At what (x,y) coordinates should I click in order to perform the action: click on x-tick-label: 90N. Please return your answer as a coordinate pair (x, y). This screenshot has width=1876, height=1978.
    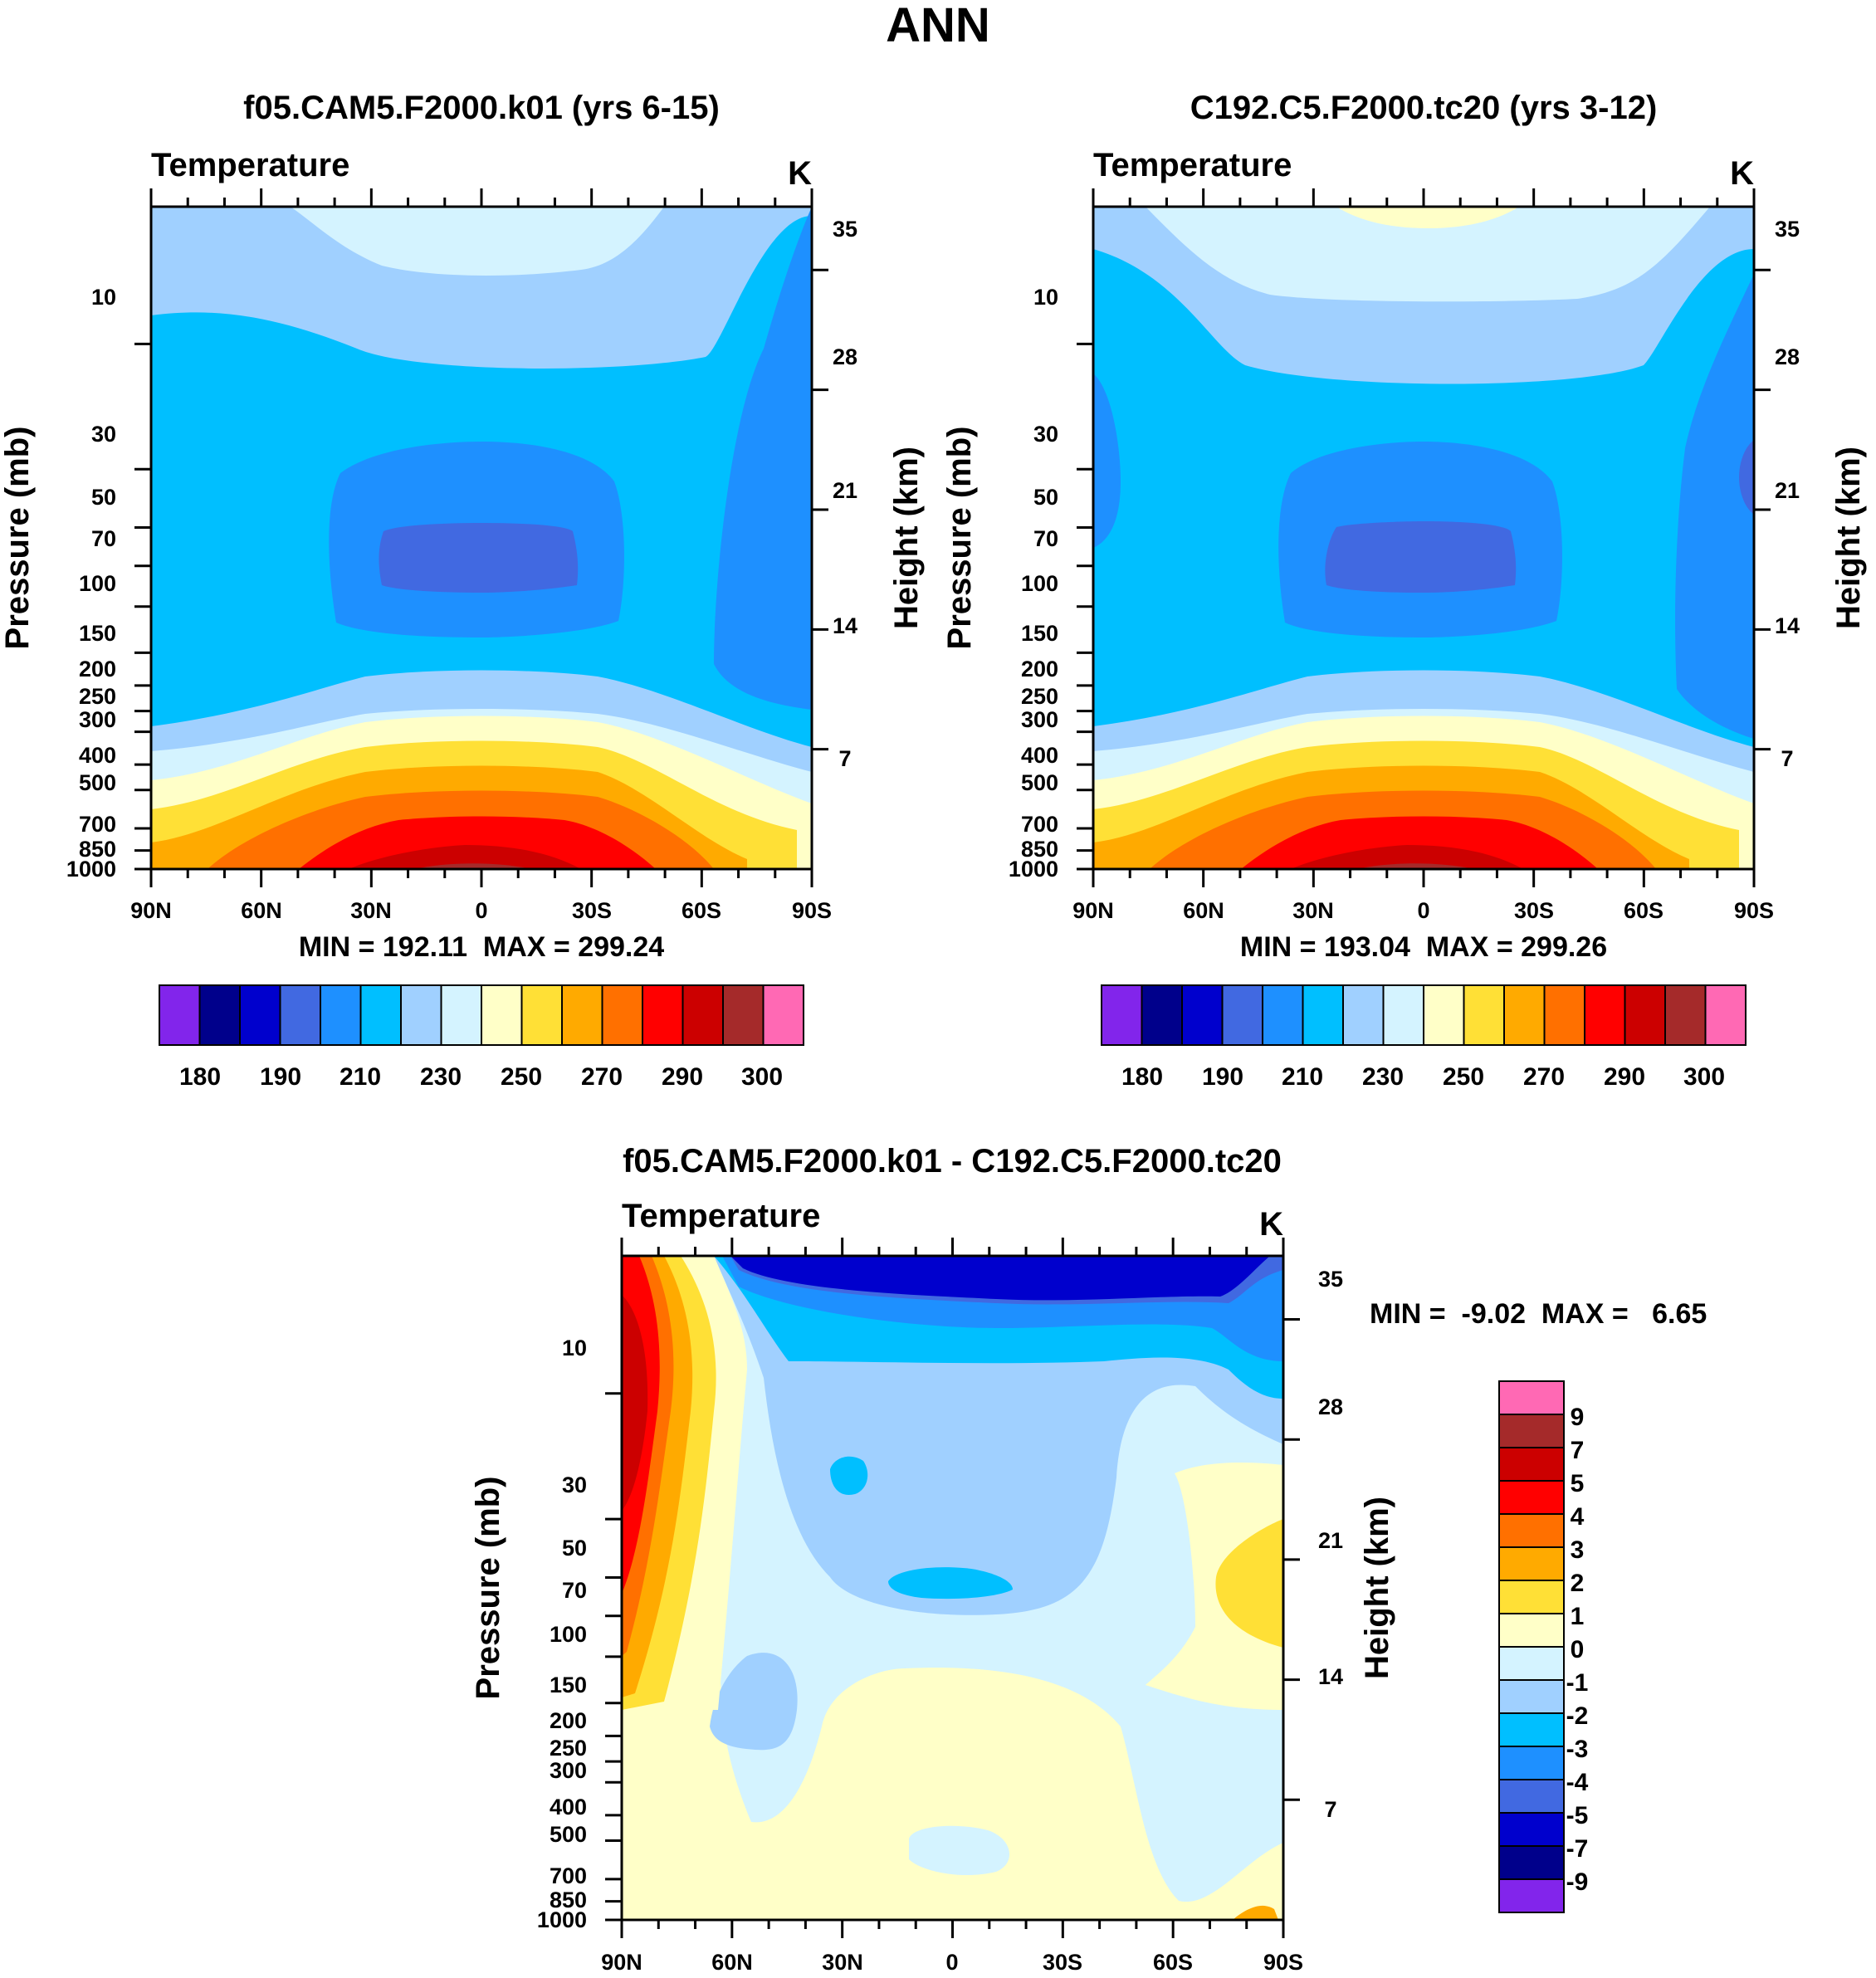
    Looking at the image, I should click on (151, 910).